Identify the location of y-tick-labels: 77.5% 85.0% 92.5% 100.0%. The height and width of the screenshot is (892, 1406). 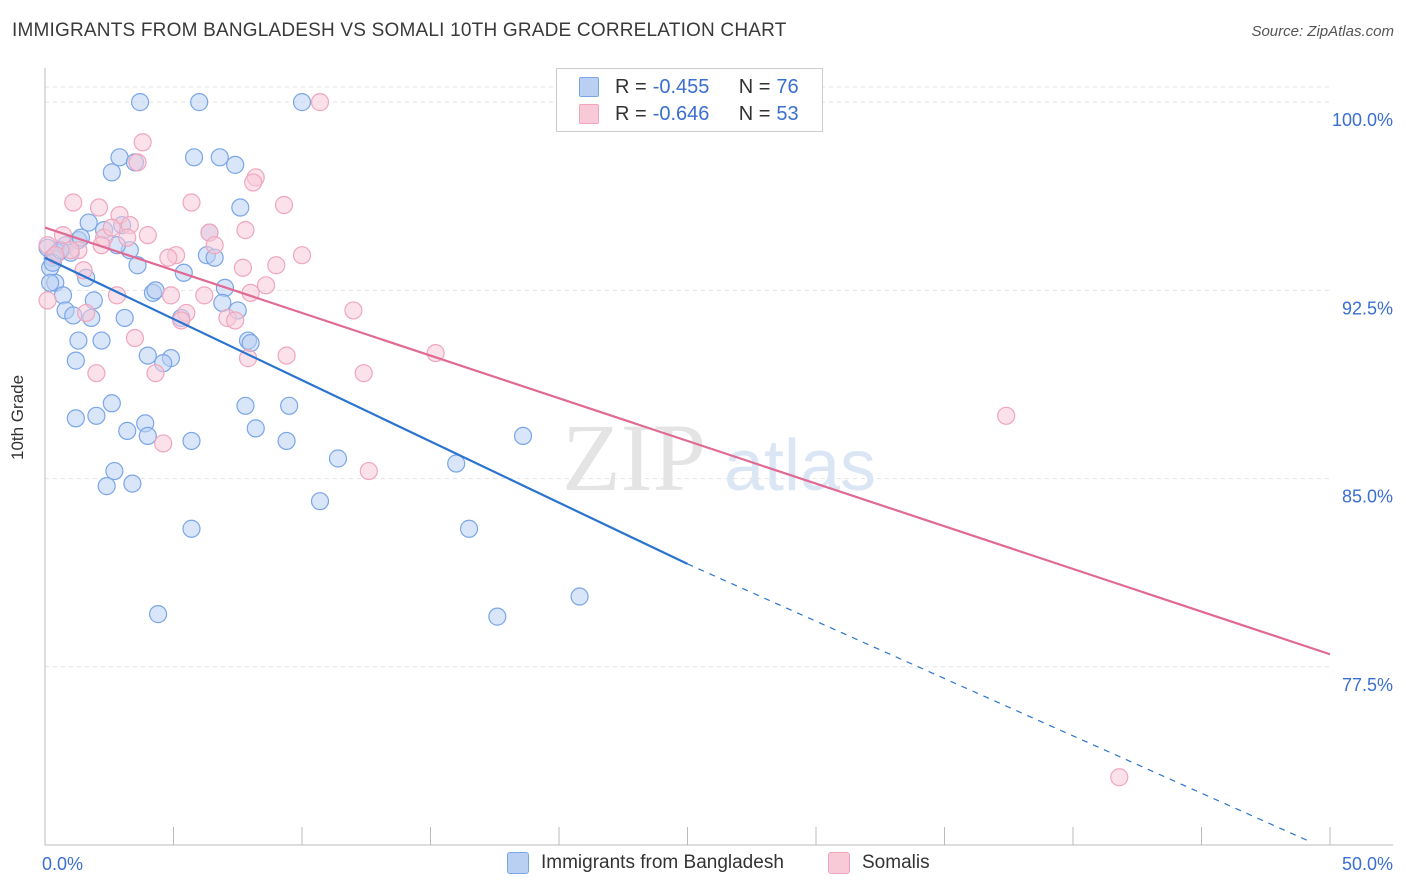
(1362, 402).